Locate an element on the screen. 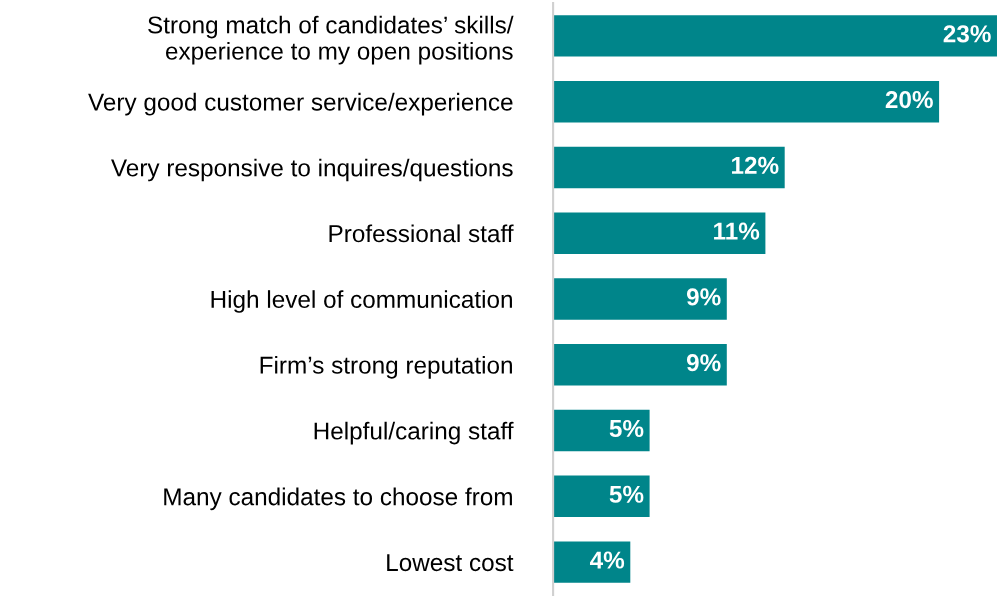 The image size is (1002, 598). data-label: 12% is located at coordinates (755, 165).